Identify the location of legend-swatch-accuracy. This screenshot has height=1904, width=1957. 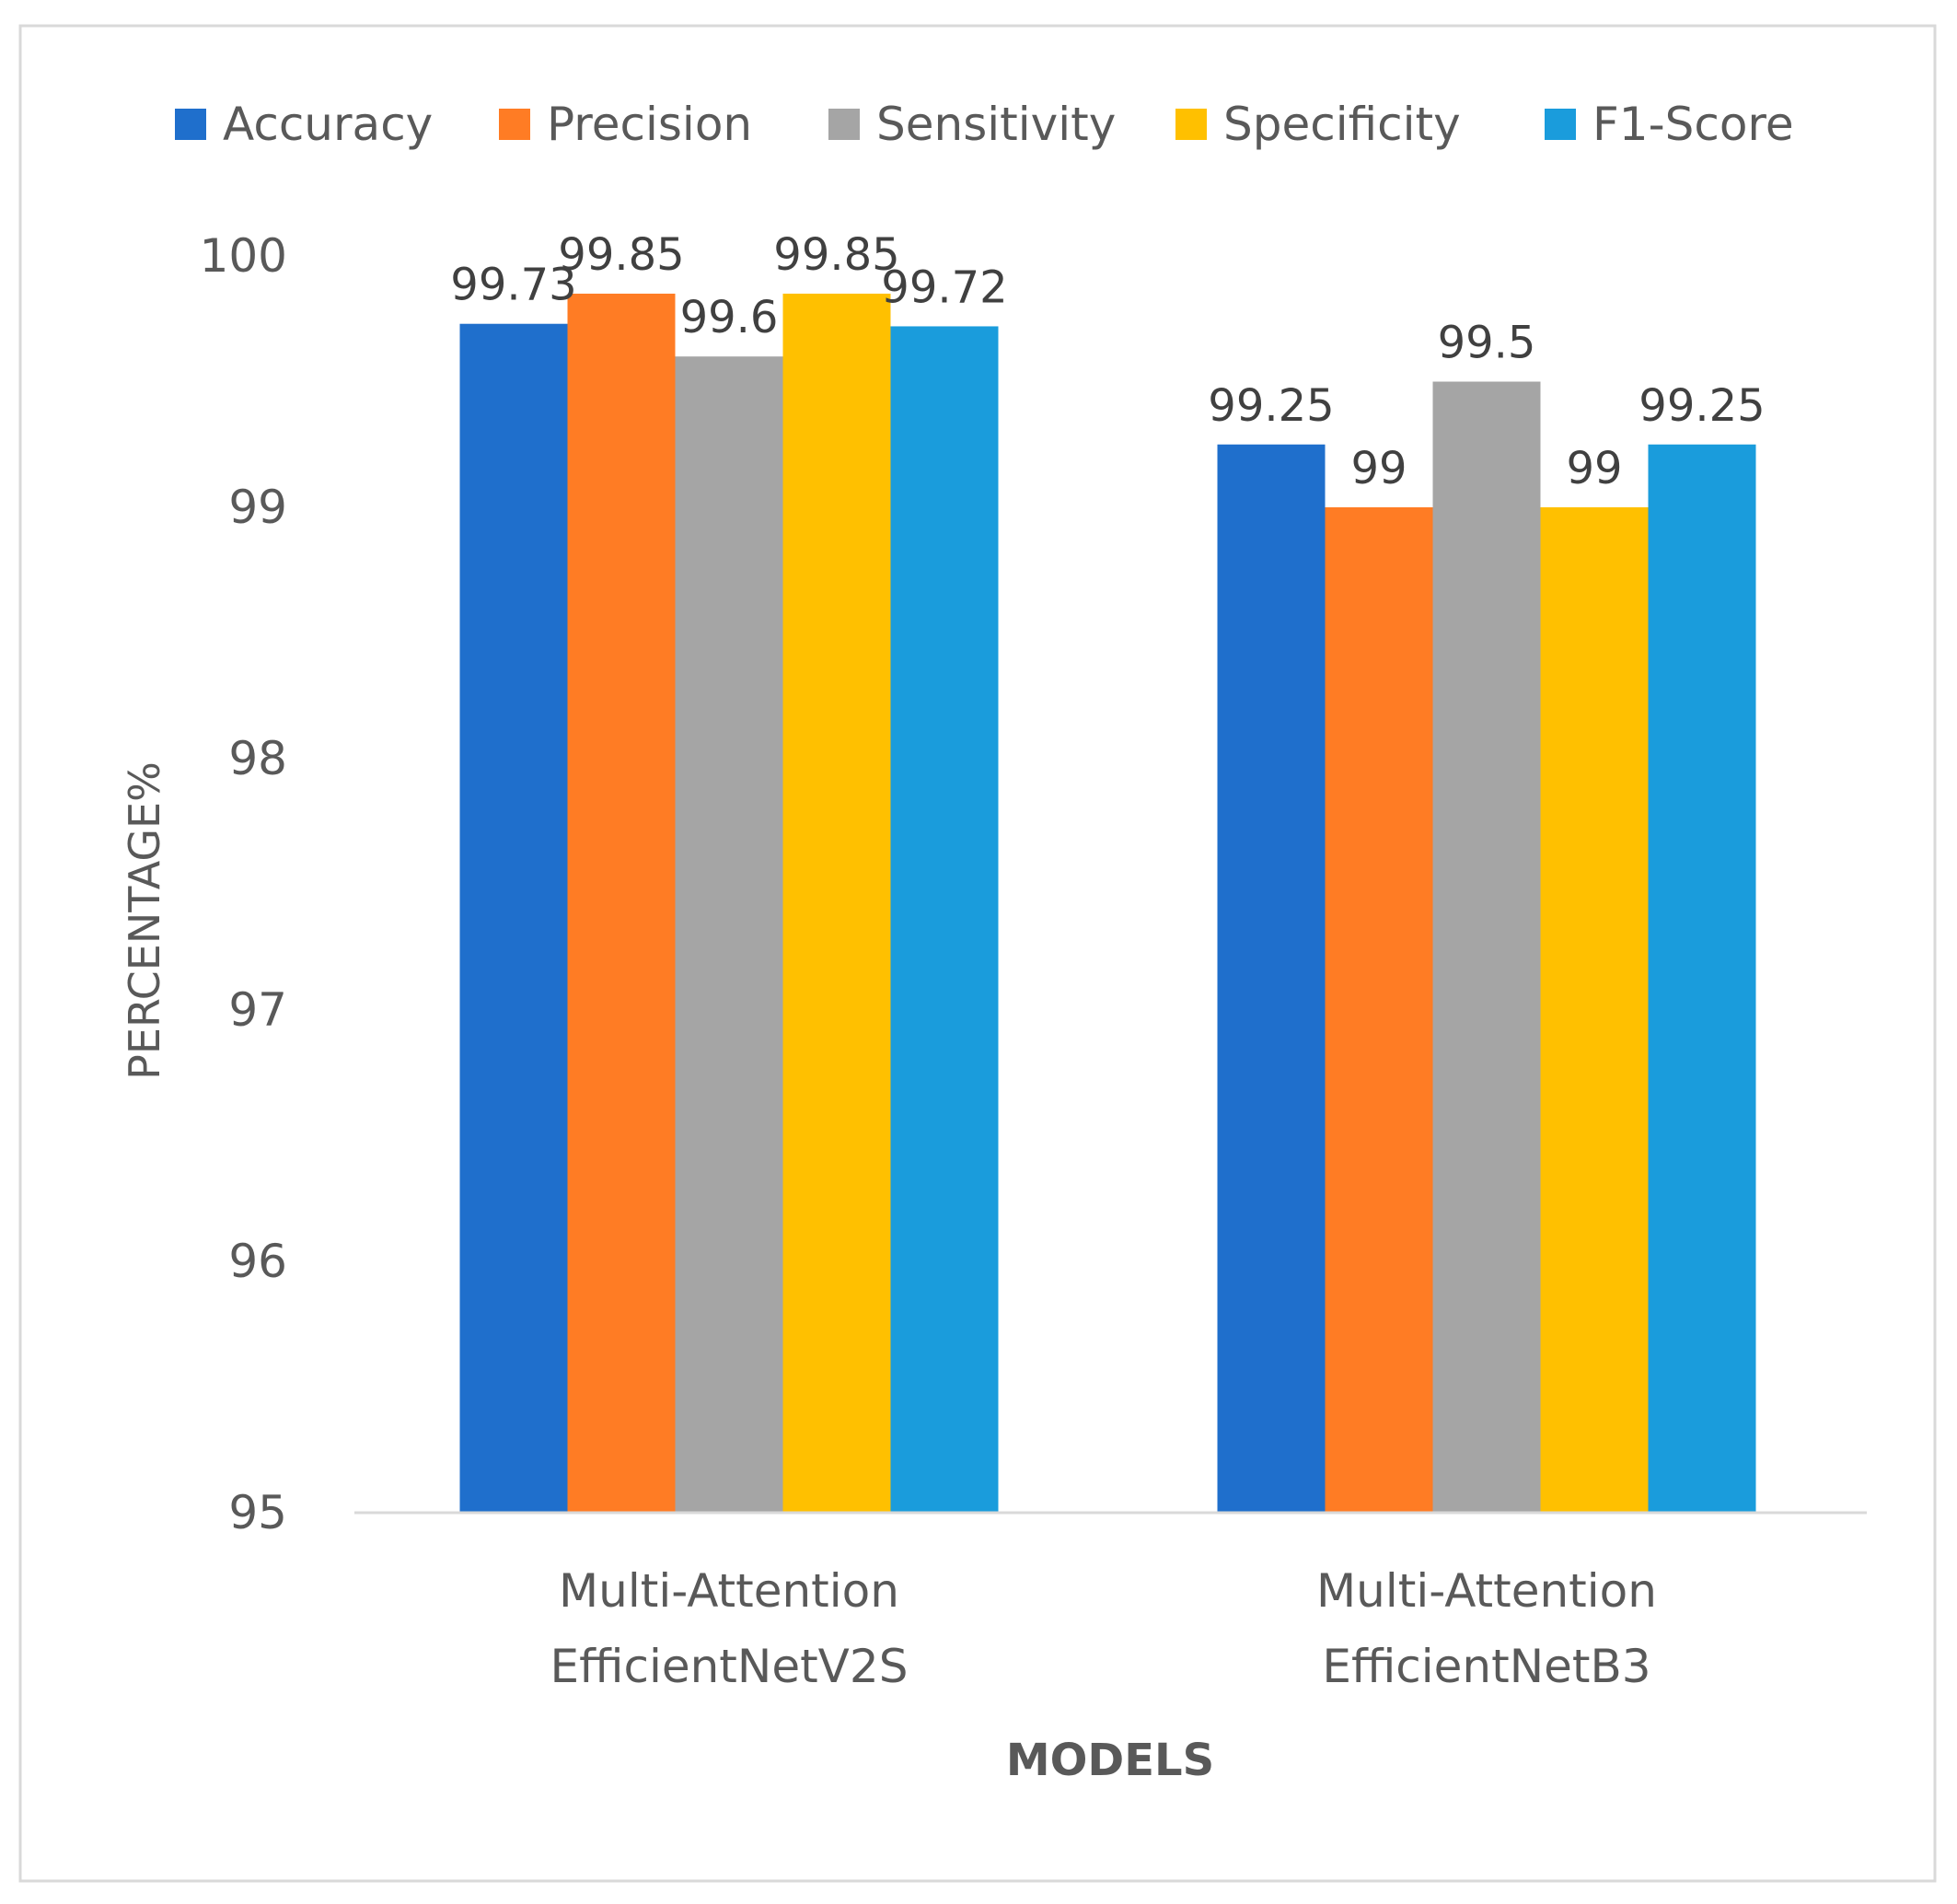
(190, 124).